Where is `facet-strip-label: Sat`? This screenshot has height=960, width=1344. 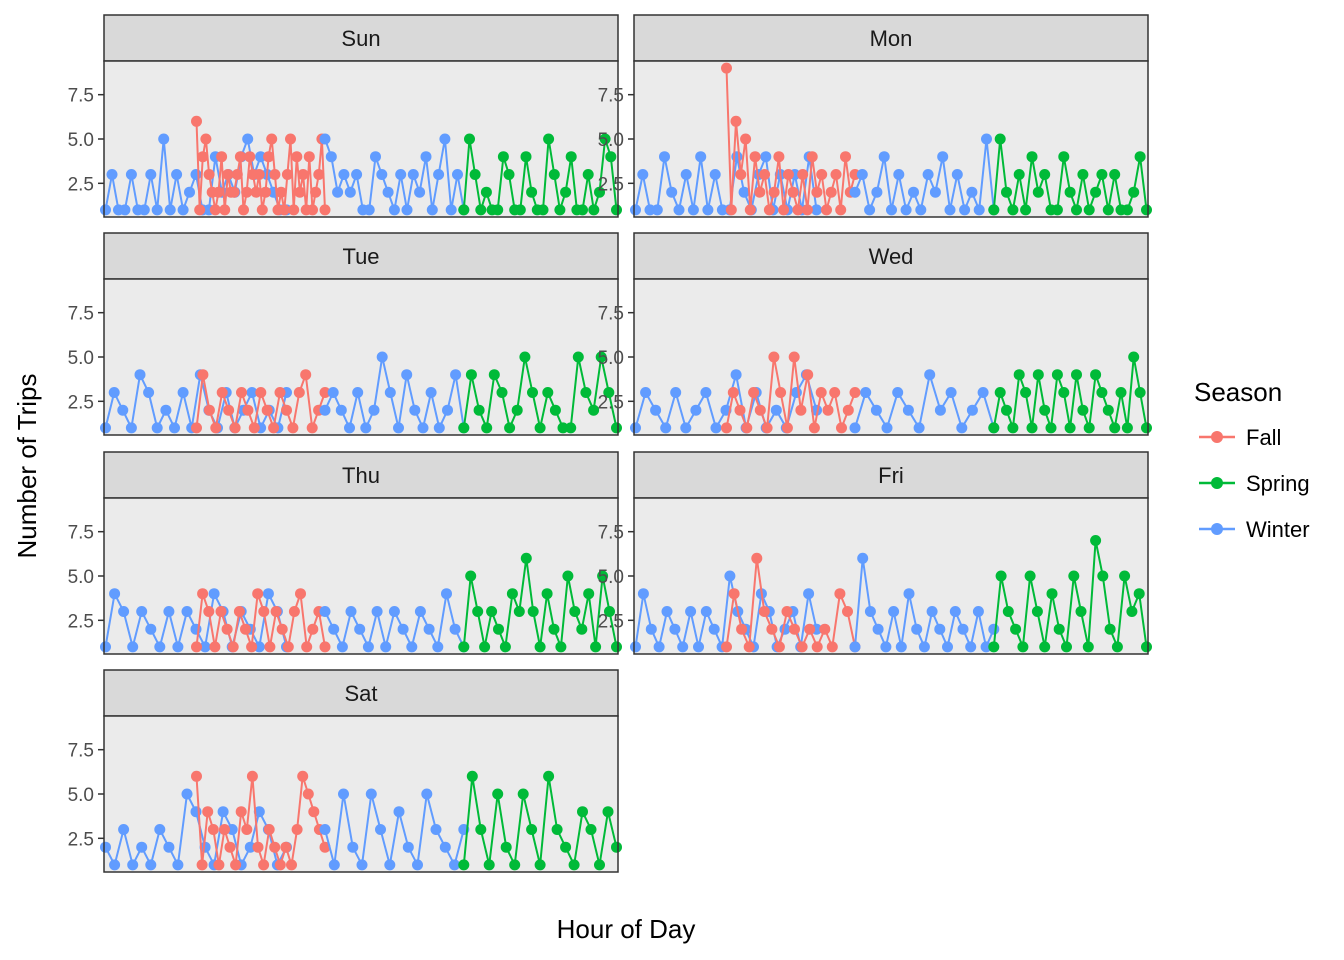
facet-strip-label: Sat is located at coordinates (360, 693).